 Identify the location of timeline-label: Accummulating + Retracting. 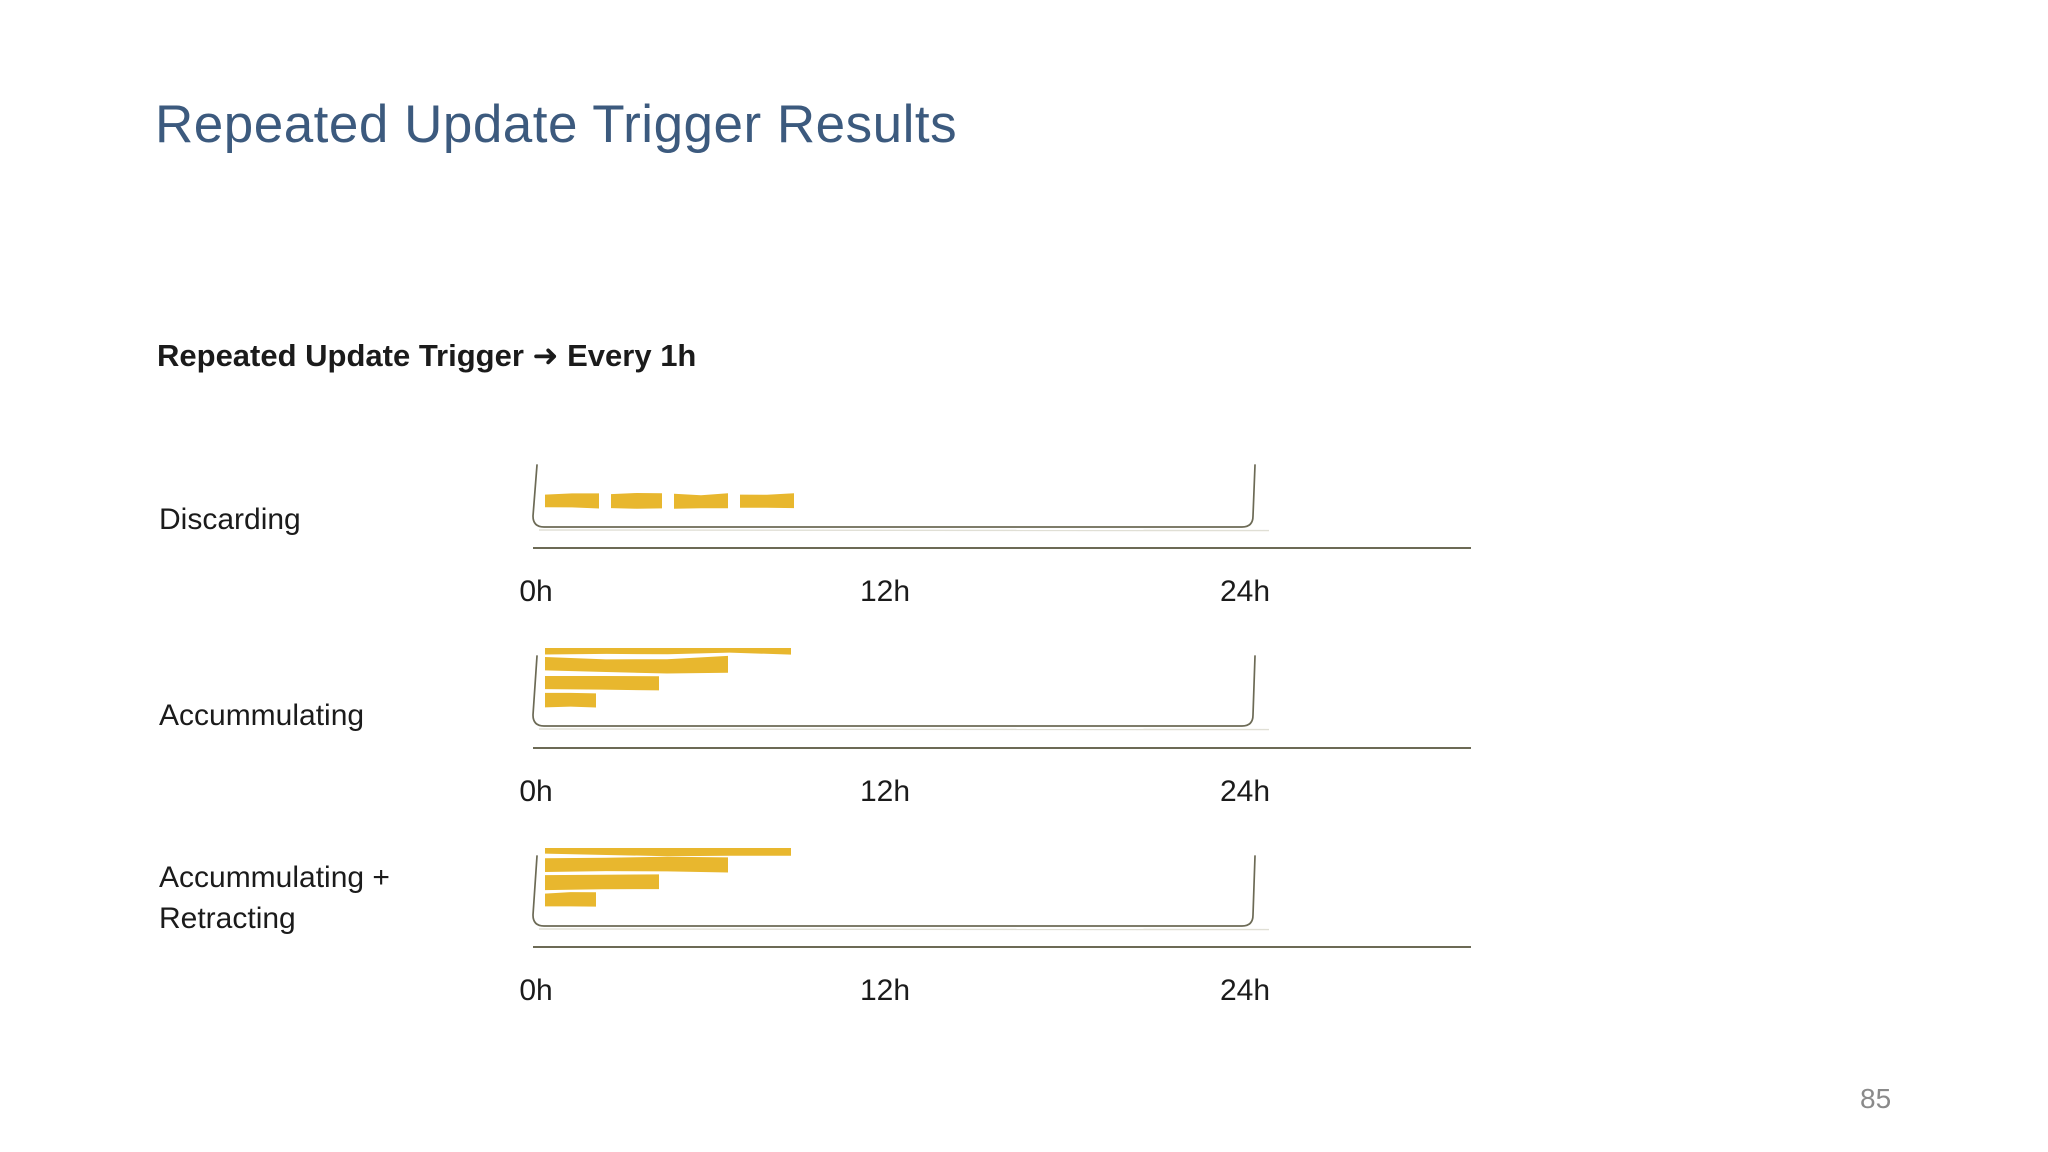
(274, 898).